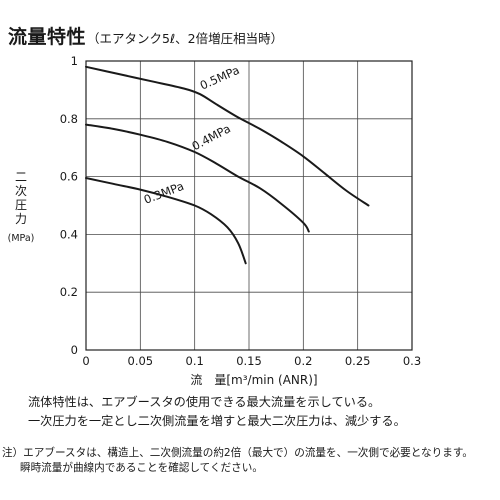  I want to click on series-label: 0.5MPa, so click(220, 78).